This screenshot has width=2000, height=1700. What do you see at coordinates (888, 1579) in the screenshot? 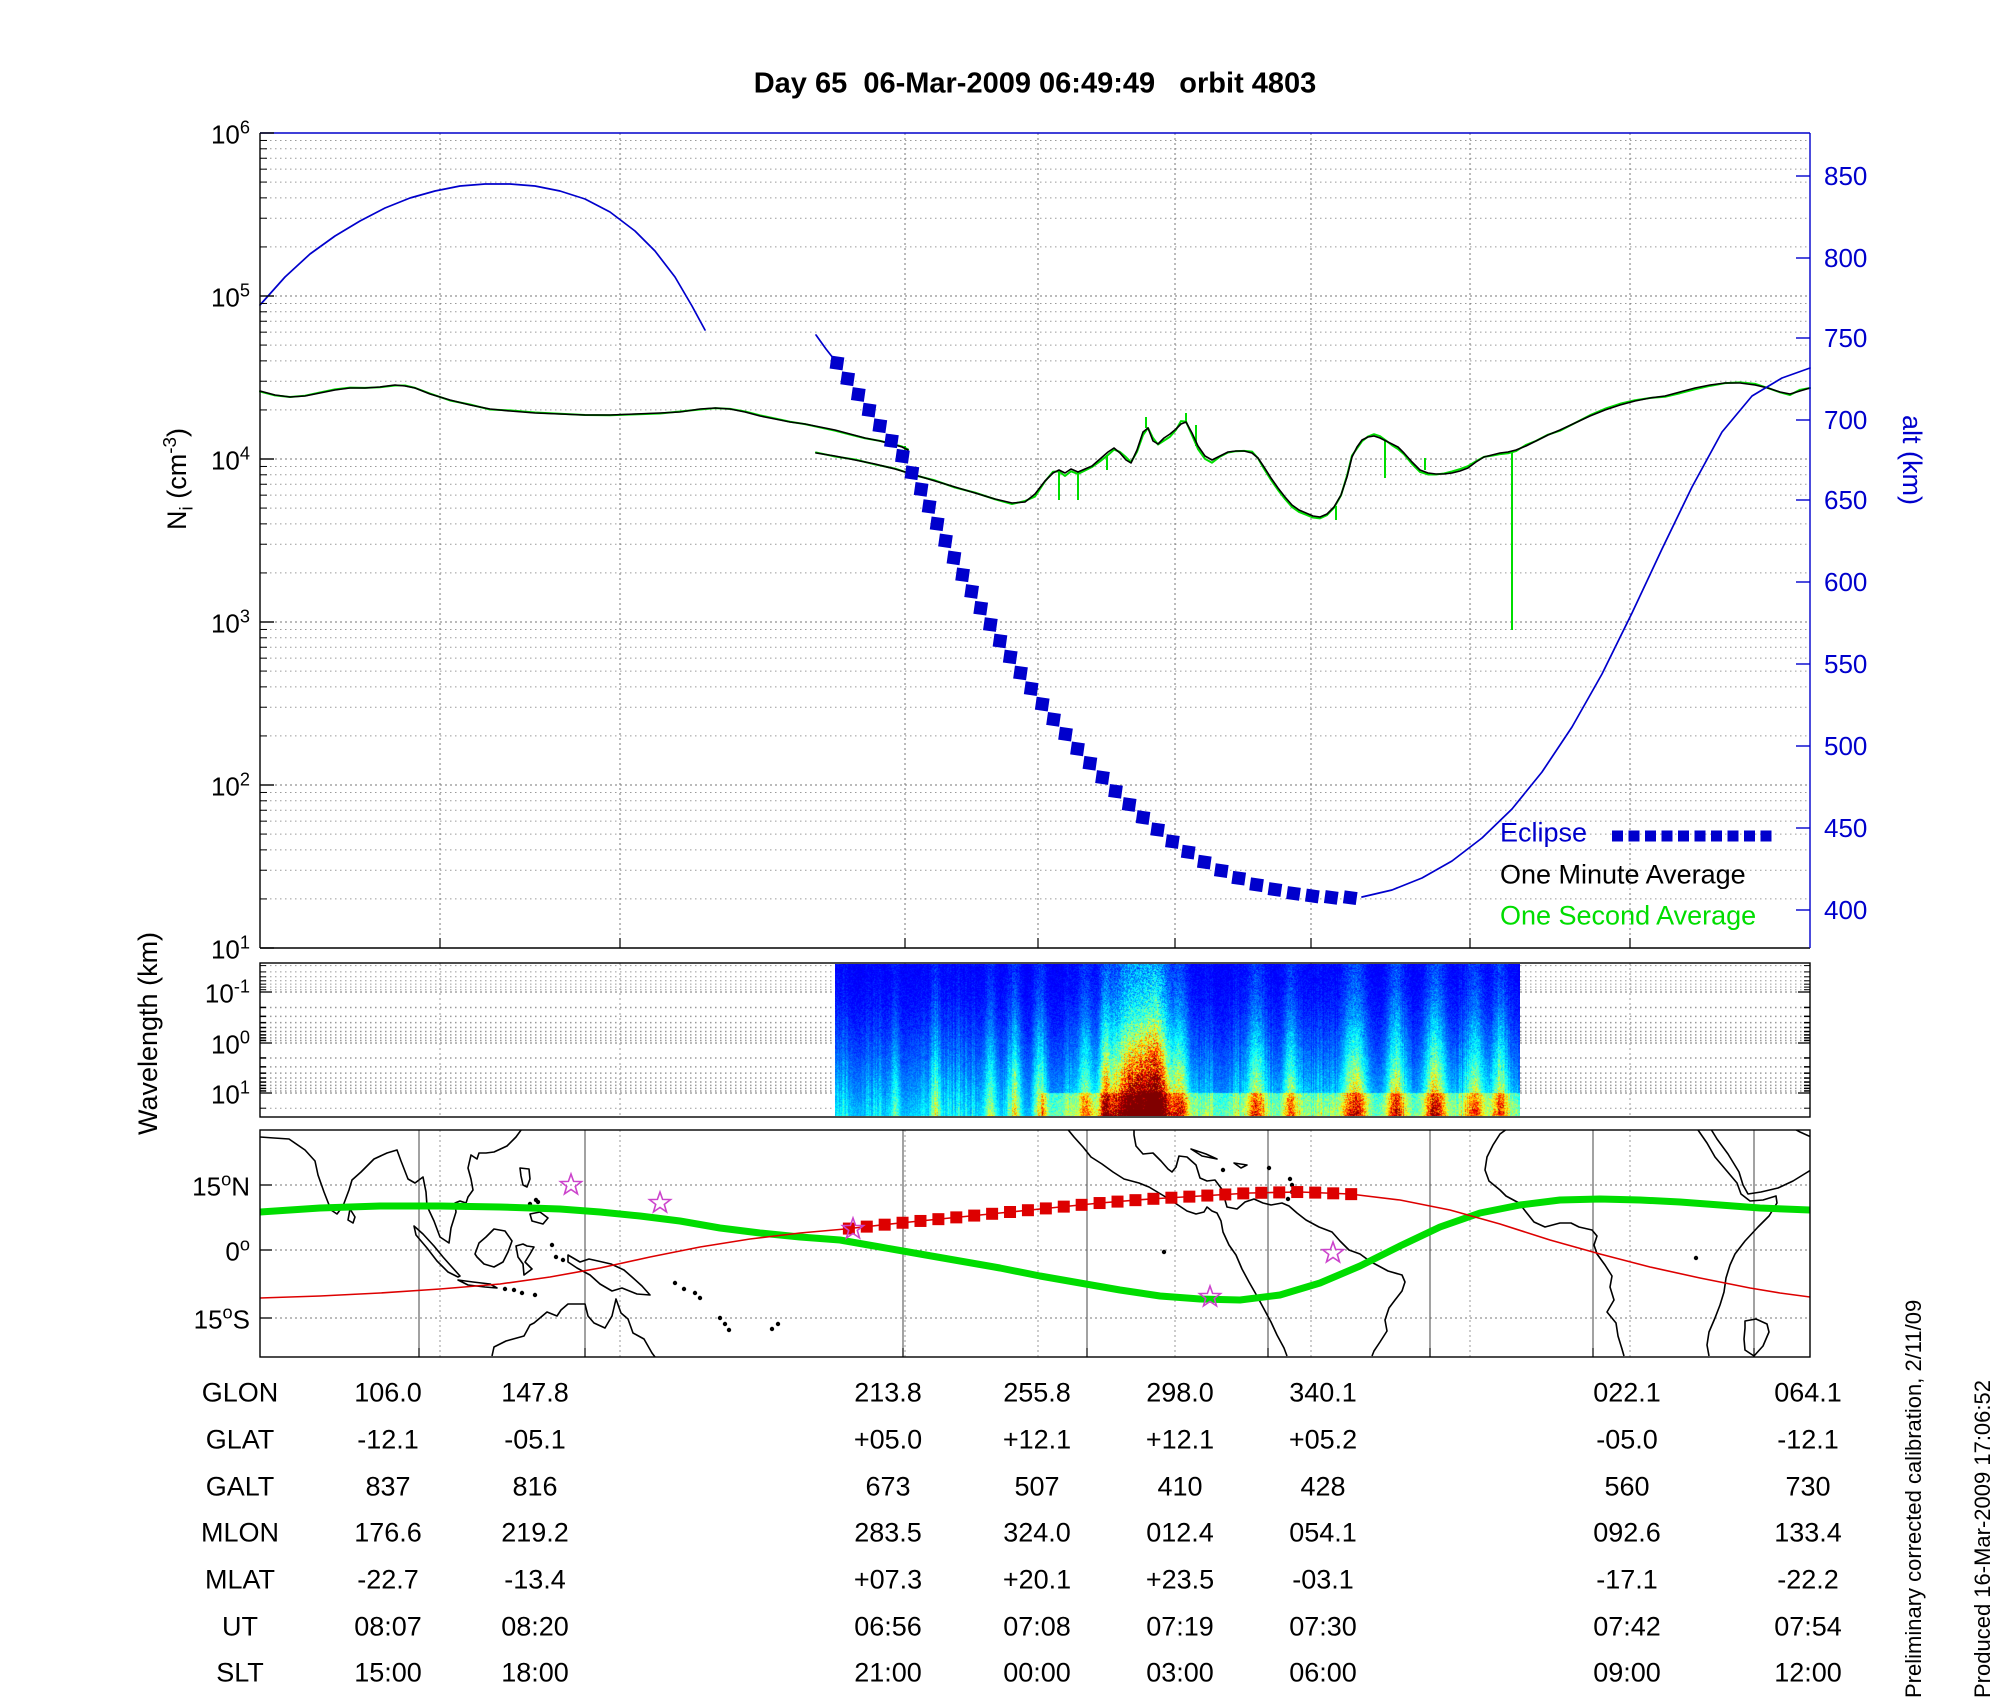
I see `table-cell: +07.3` at bounding box center [888, 1579].